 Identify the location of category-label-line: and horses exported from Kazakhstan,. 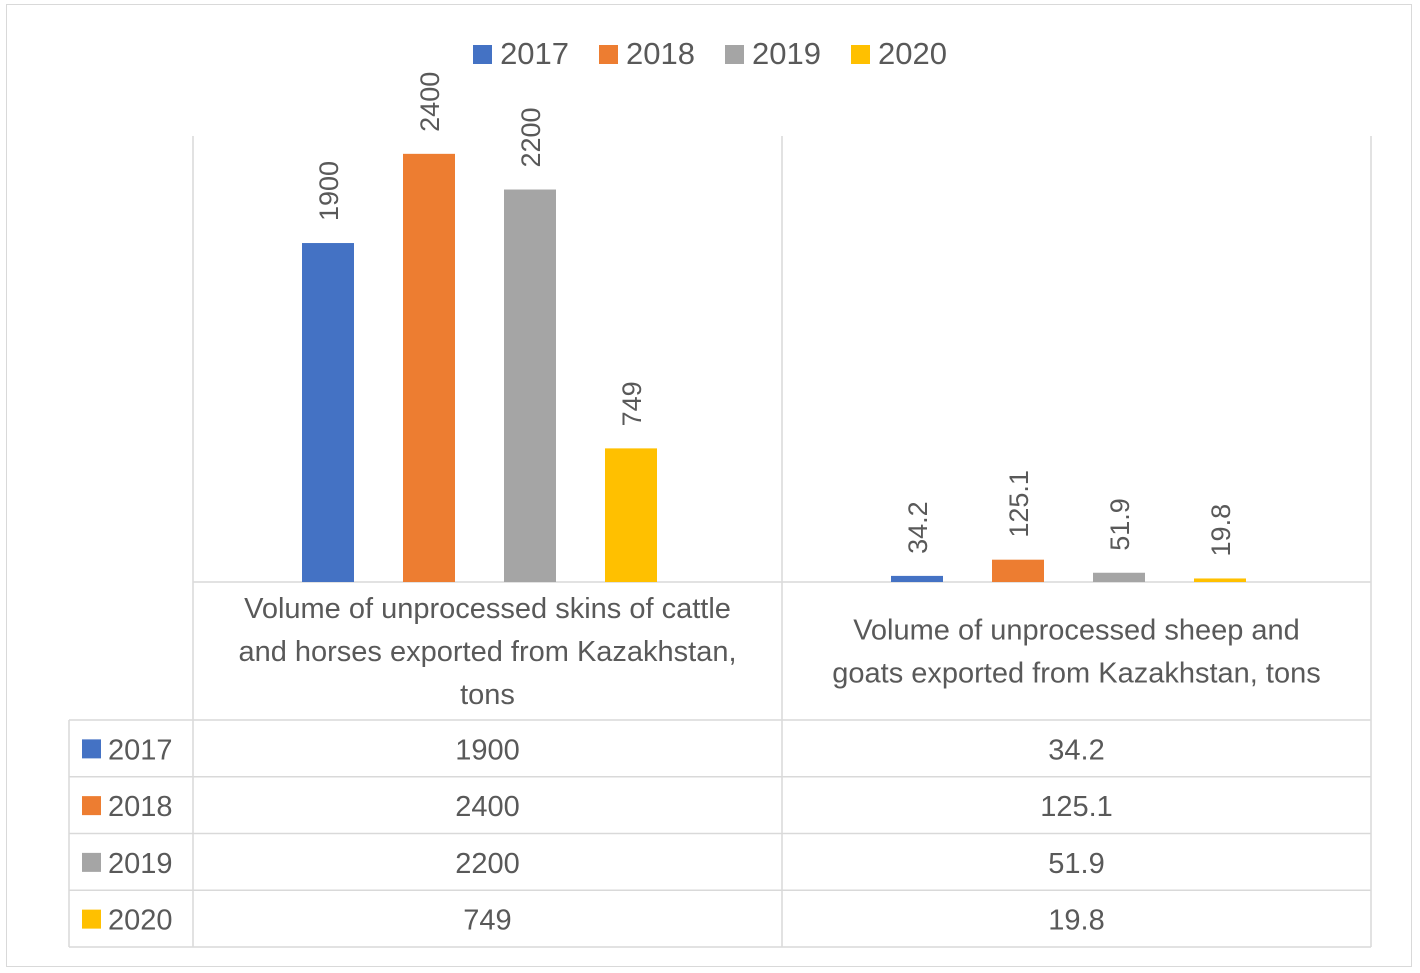
(487, 652).